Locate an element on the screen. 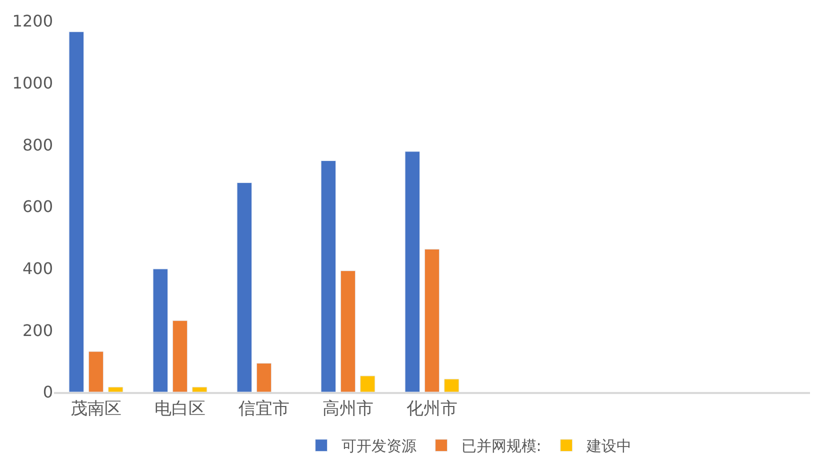 The image size is (822, 474). y-tick-label: 1200 is located at coordinates (32, 21).